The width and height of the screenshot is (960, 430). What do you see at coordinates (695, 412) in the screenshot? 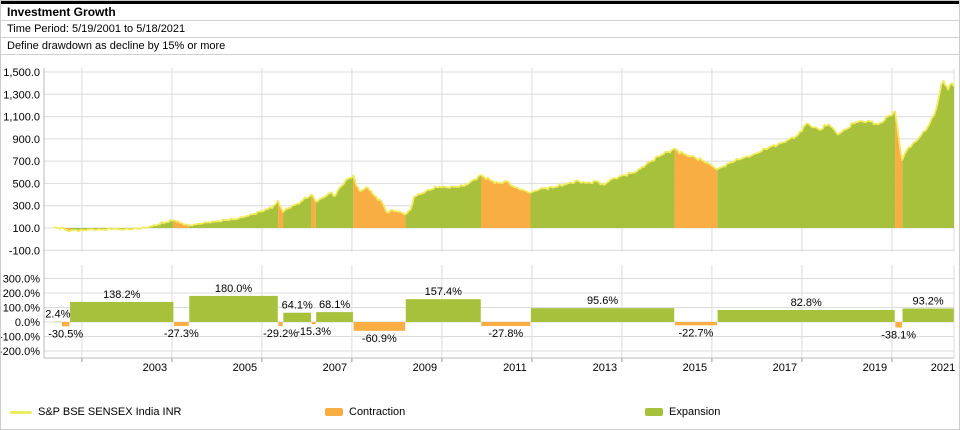
I see `legend-label-expansion: Expansion` at bounding box center [695, 412].